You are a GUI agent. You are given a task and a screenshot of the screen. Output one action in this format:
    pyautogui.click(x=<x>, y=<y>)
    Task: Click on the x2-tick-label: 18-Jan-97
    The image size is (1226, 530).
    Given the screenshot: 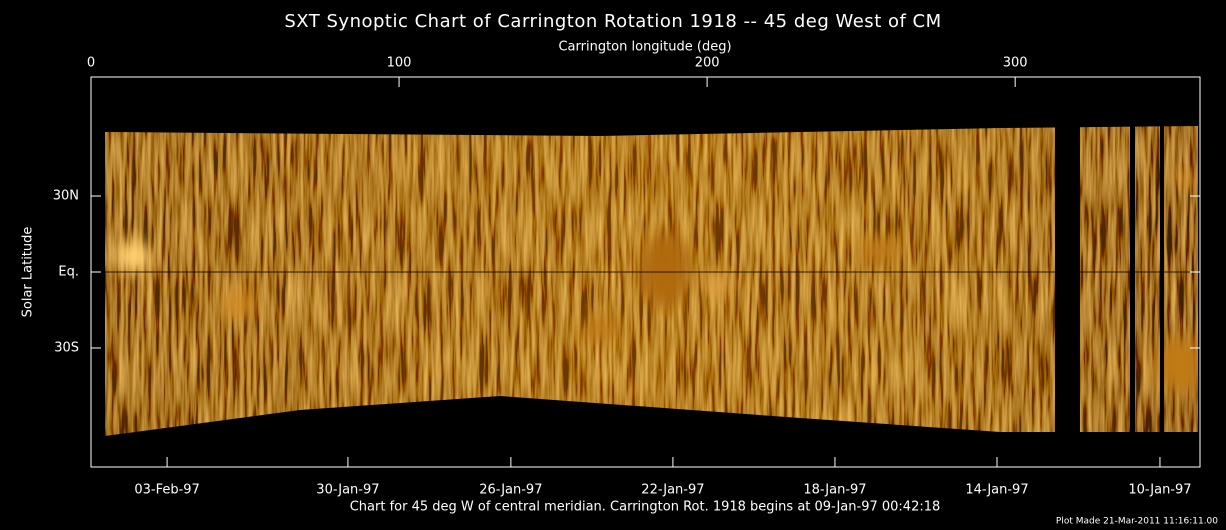 What is the action you would take?
    pyautogui.click(x=834, y=490)
    